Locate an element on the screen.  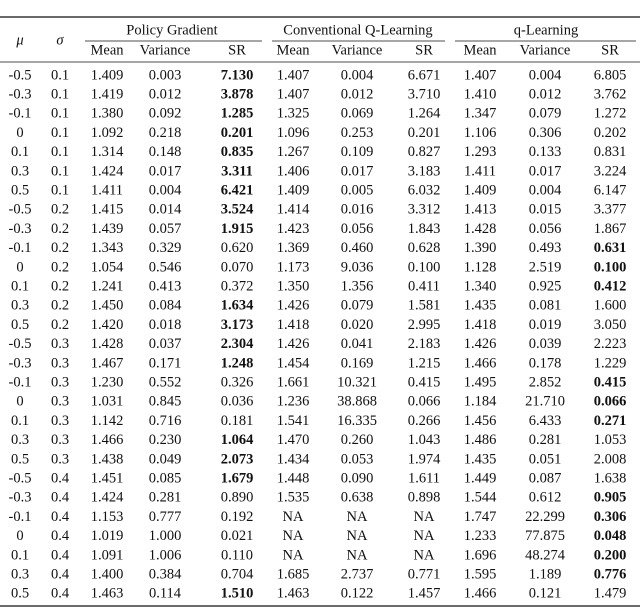
table-cell: 1.019 is located at coordinates (107, 536).